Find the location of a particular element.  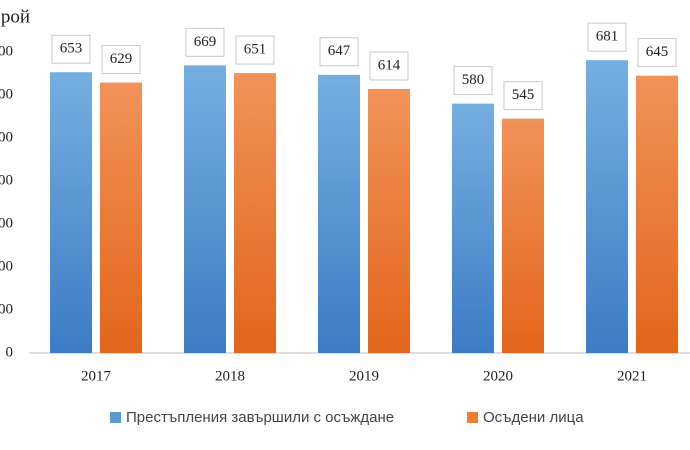

x-tick-label: 2018 is located at coordinates (230, 376).